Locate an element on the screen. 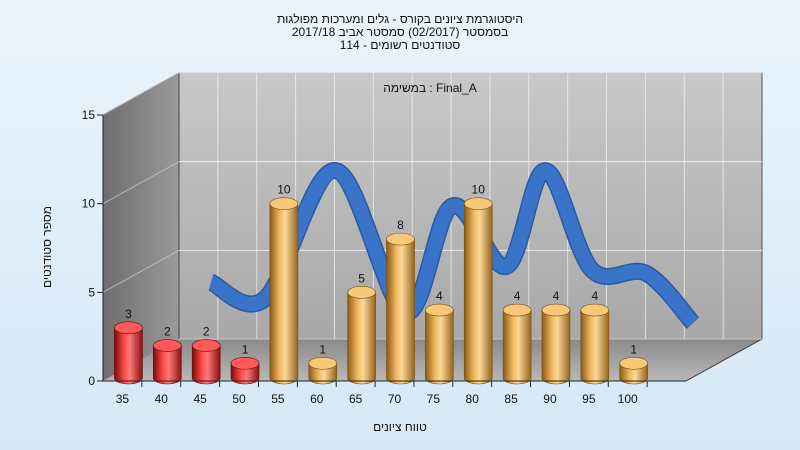 The width and height of the screenshot is (800, 450). data-label: 8 is located at coordinates (400, 225).